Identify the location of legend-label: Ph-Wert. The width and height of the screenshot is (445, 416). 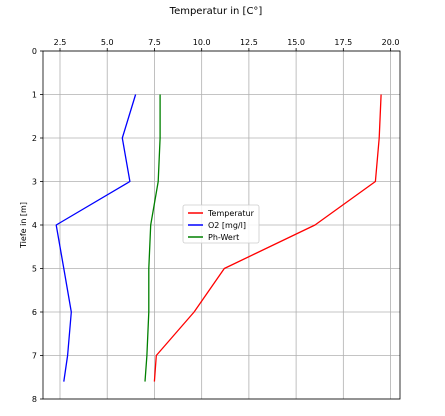
(223, 237).